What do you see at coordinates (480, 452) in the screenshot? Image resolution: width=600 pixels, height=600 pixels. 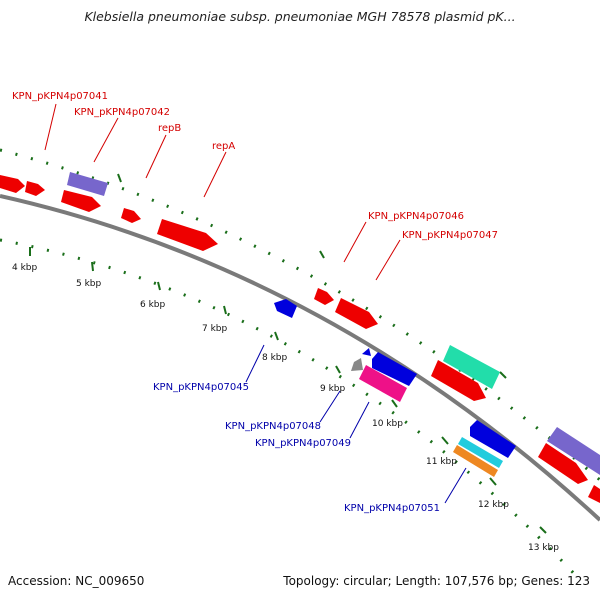 I see `gene-arrow-kpn07051-cyan` at bounding box center [480, 452].